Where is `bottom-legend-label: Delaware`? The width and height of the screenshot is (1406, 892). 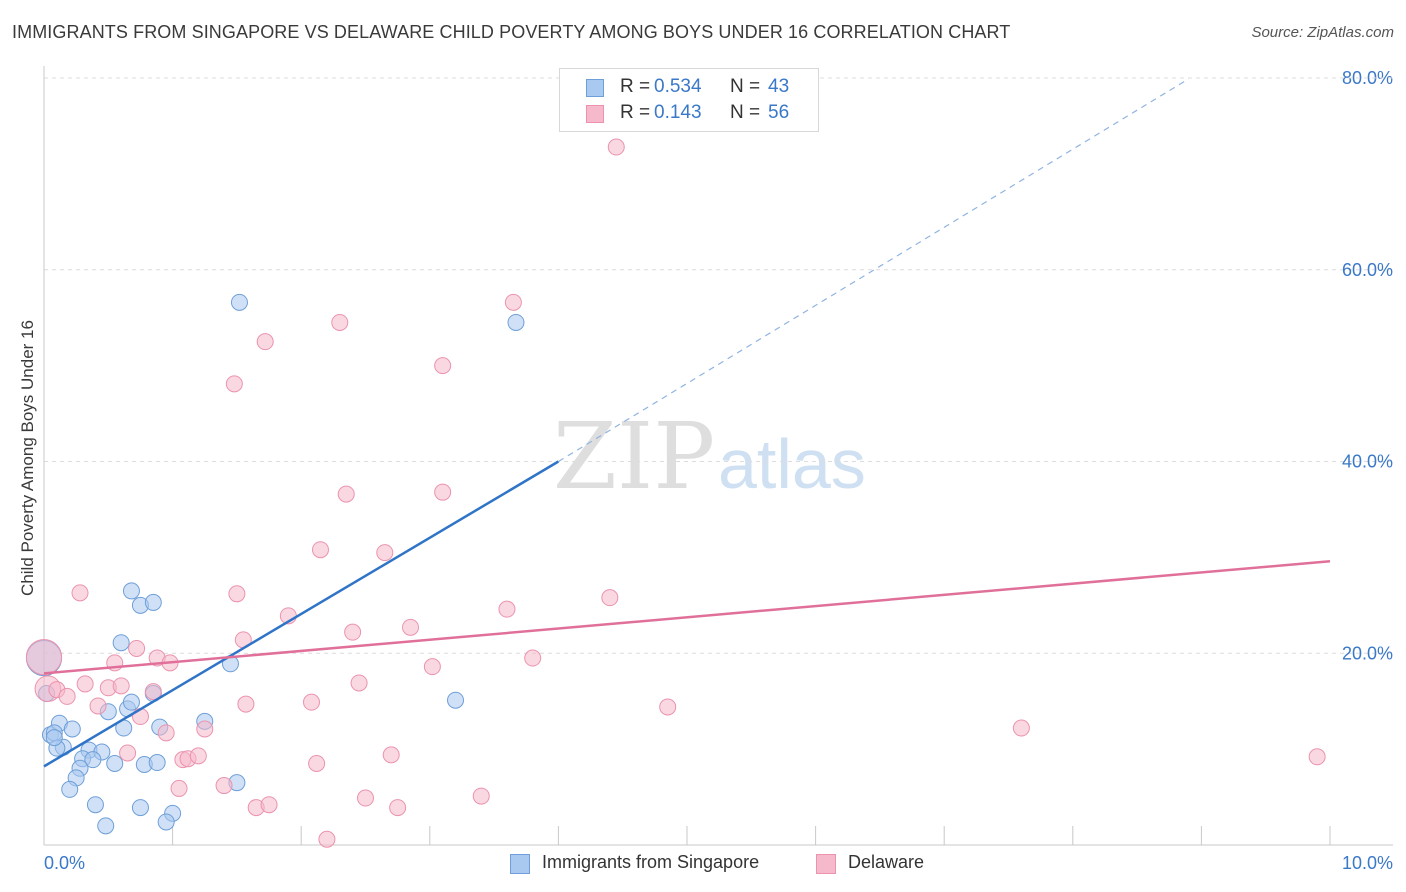
bottom-legend-label: Delaware is located at coordinates (886, 862).